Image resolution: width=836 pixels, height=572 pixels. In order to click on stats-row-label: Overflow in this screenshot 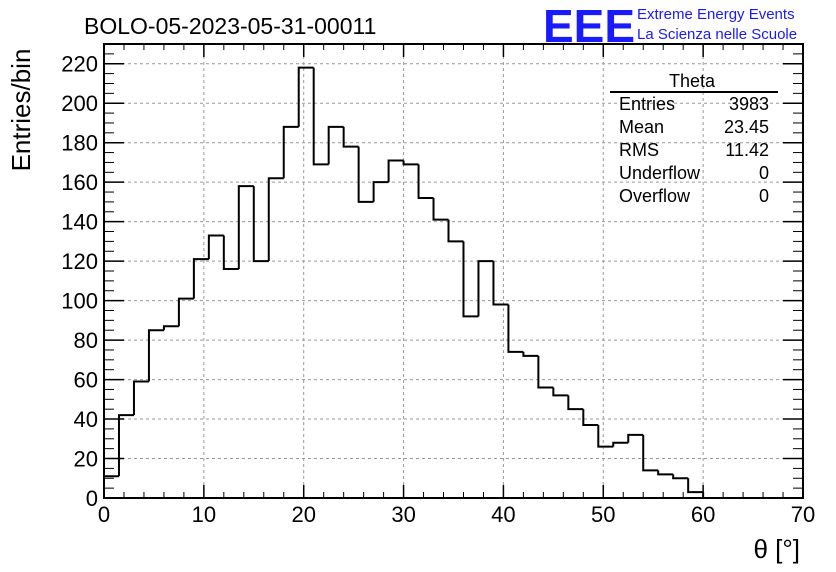, I will do `click(655, 196)`.